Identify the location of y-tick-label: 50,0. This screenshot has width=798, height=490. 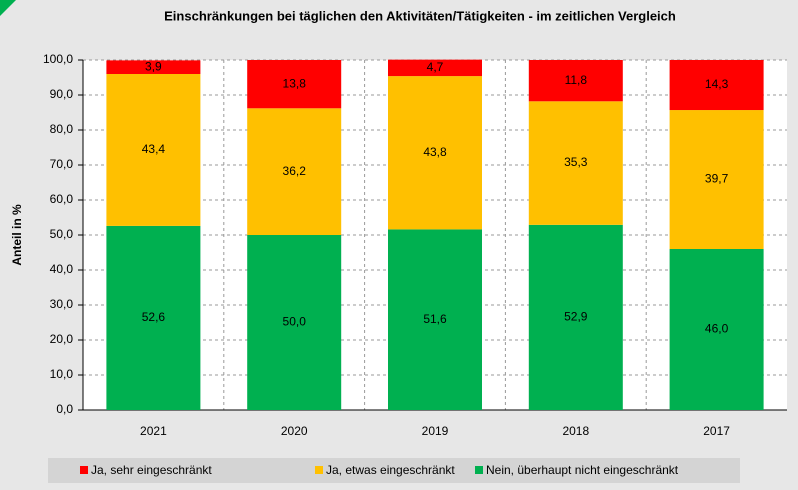
(62, 234).